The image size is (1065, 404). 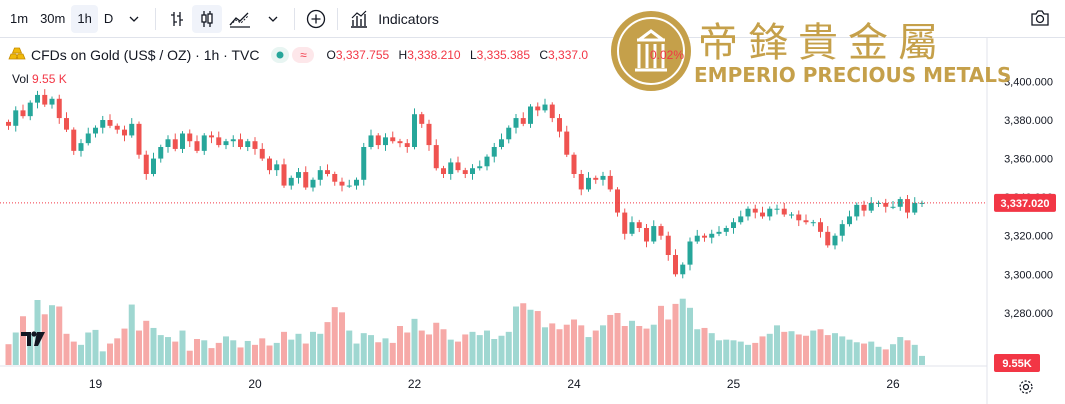 I want to click on y-tick-label: 3,320.000, so click(x=1028, y=237).